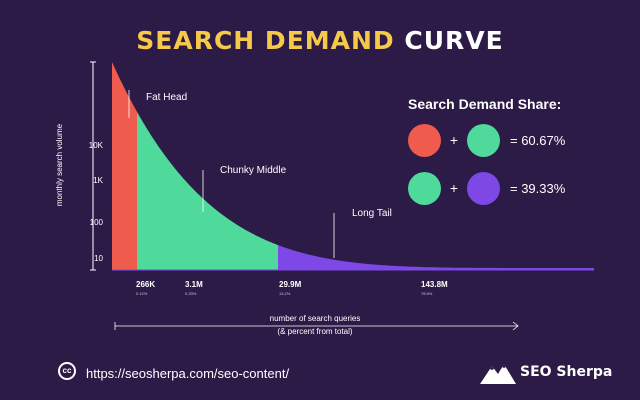 This screenshot has height=400, width=640. I want to click on x-tick-label: 3.1M, so click(194, 284).